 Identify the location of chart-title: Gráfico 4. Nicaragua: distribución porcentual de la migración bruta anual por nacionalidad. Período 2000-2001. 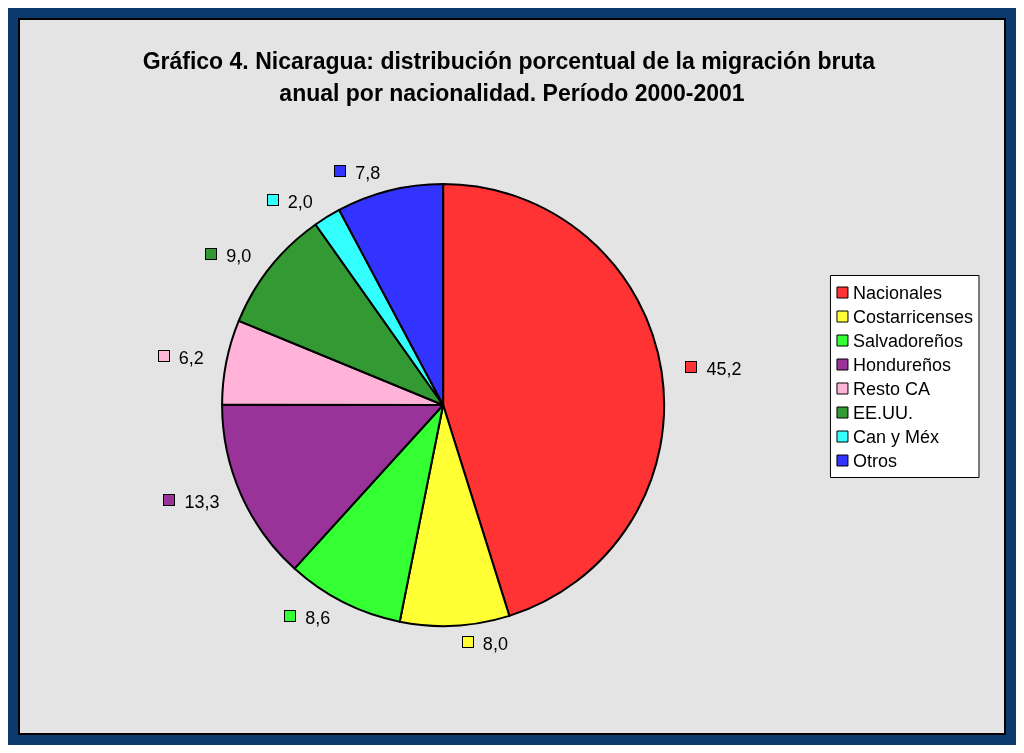
(512, 77).